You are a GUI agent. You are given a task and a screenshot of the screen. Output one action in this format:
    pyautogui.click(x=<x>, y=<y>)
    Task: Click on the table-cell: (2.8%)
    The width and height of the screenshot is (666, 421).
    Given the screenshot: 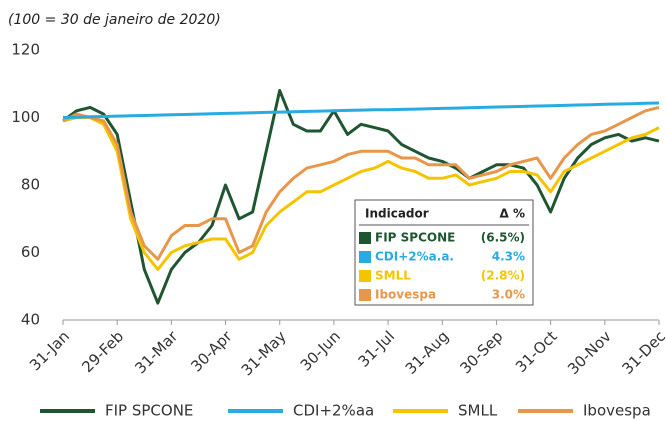 What is the action you would take?
    pyautogui.click(x=503, y=276)
    